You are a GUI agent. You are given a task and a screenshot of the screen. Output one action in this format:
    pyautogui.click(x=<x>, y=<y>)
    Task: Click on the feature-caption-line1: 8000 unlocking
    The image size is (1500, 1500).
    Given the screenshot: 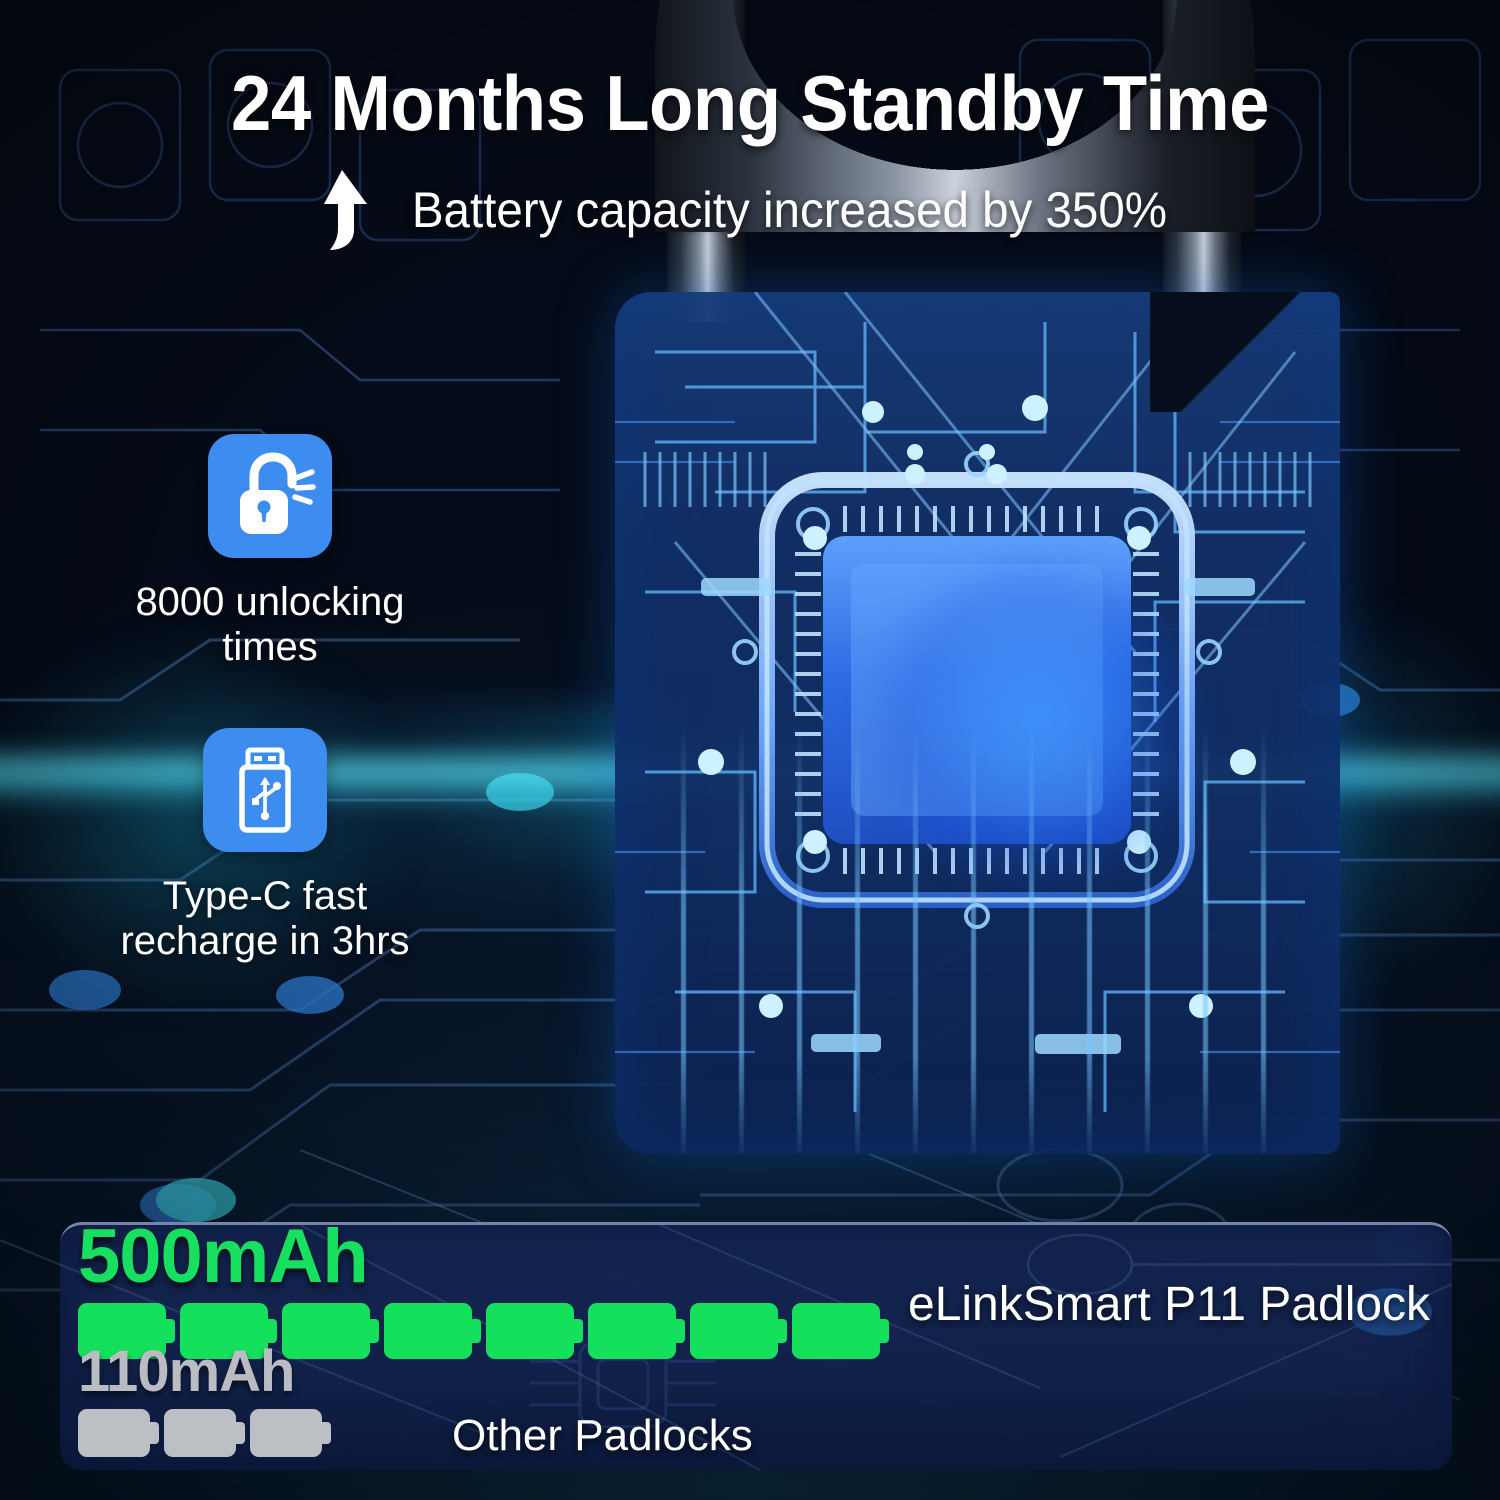 What is the action you would take?
    pyautogui.click(x=270, y=602)
    